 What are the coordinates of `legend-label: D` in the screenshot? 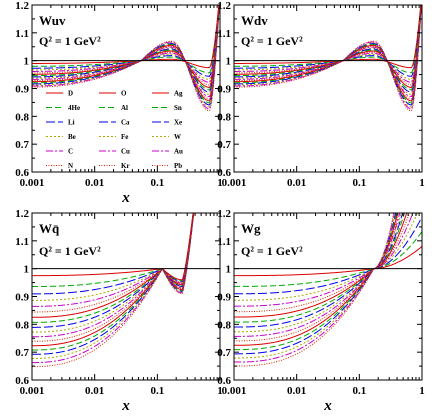 It's located at (70, 94).